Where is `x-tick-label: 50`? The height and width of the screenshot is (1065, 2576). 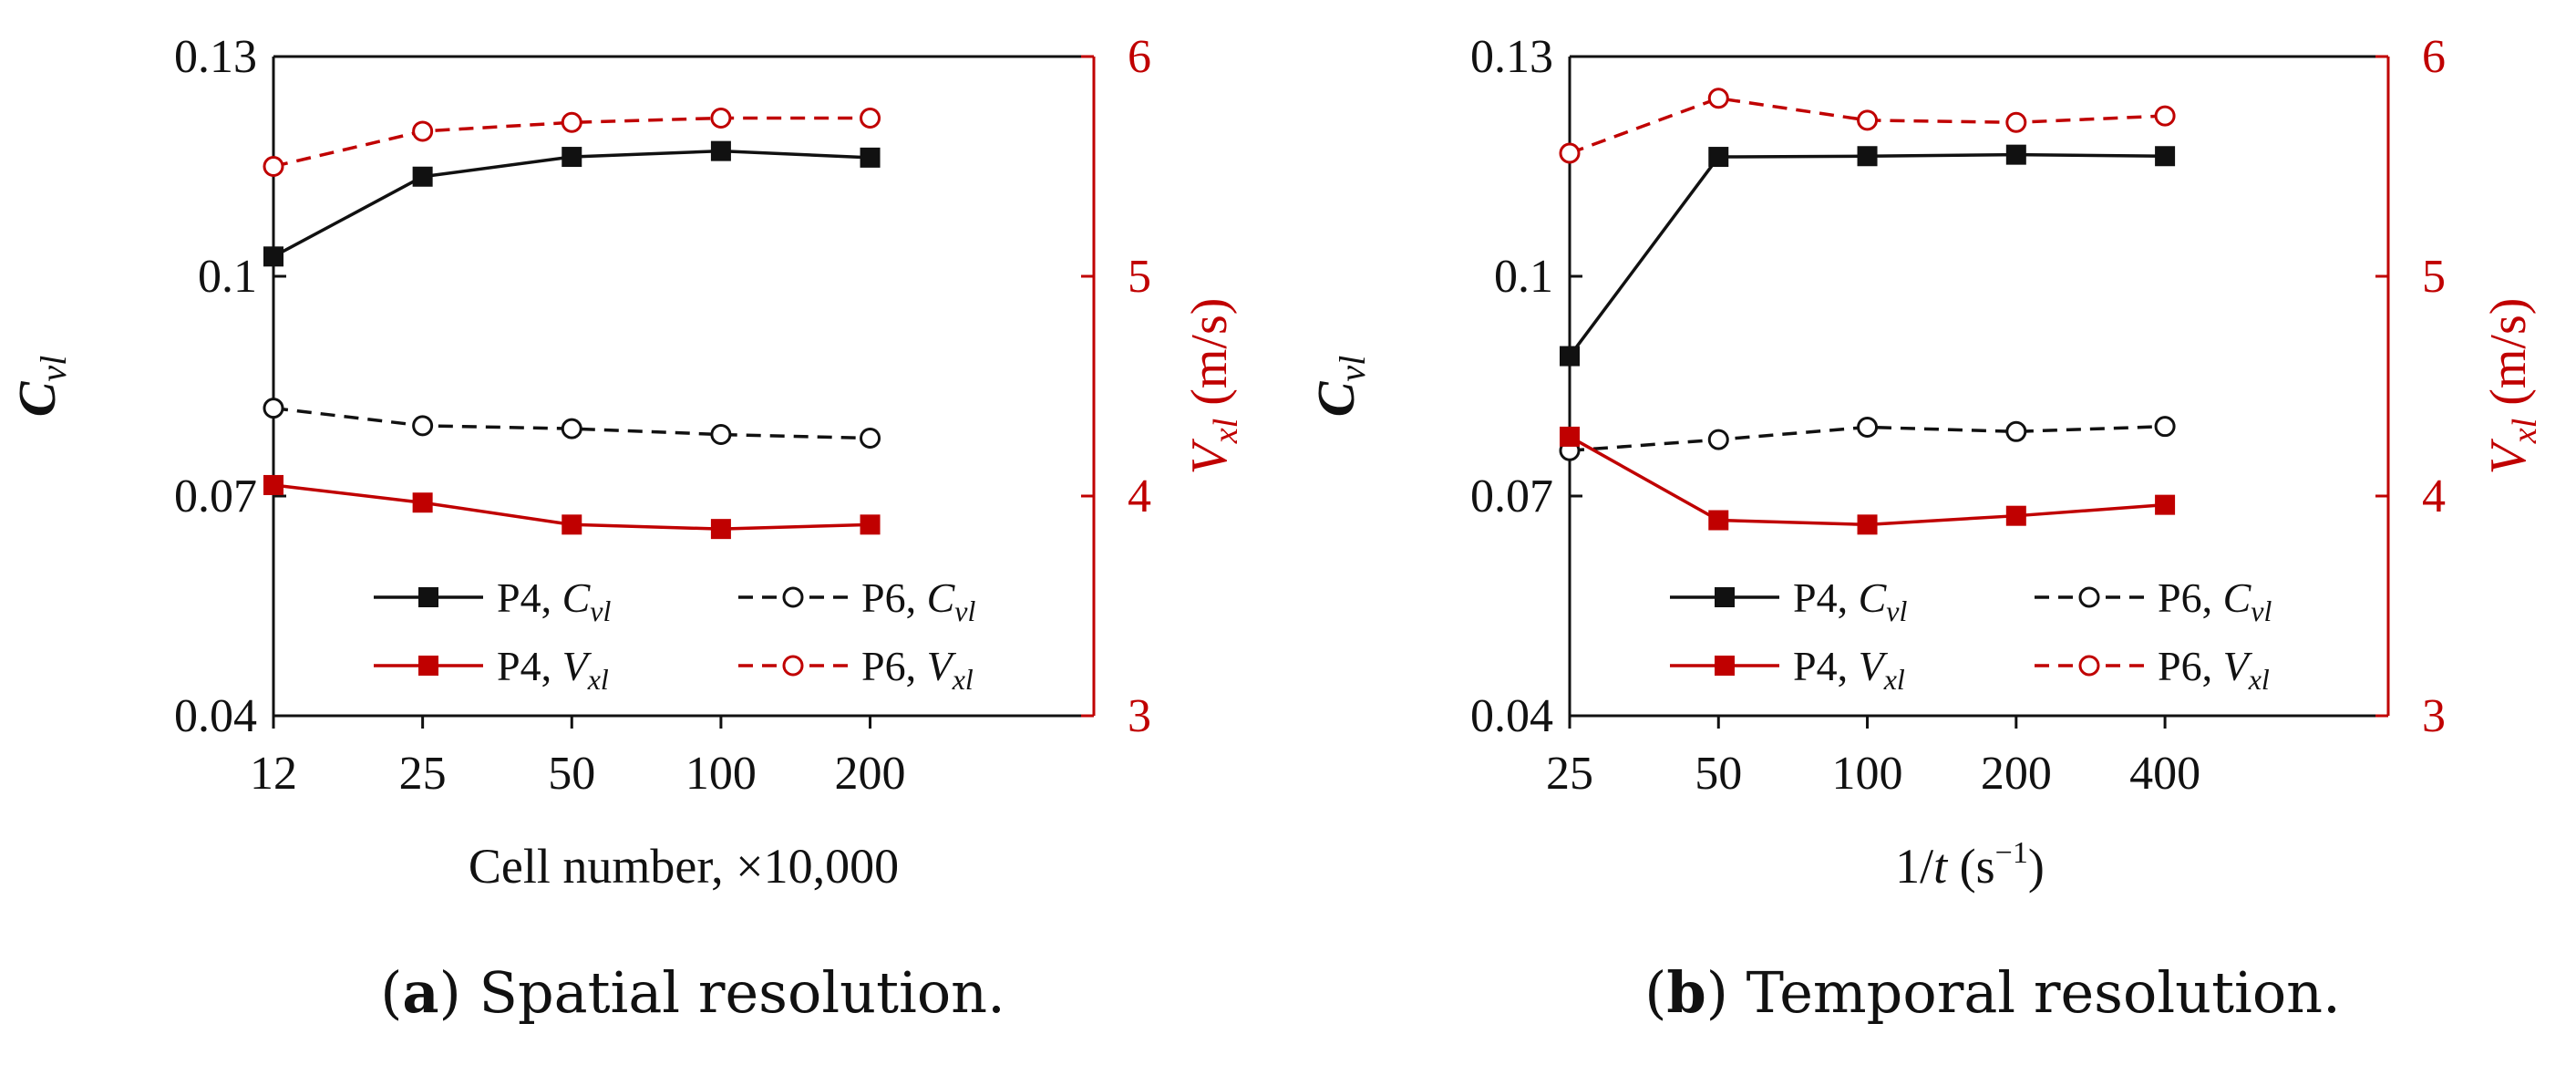 x-tick-label: 50 is located at coordinates (571, 774).